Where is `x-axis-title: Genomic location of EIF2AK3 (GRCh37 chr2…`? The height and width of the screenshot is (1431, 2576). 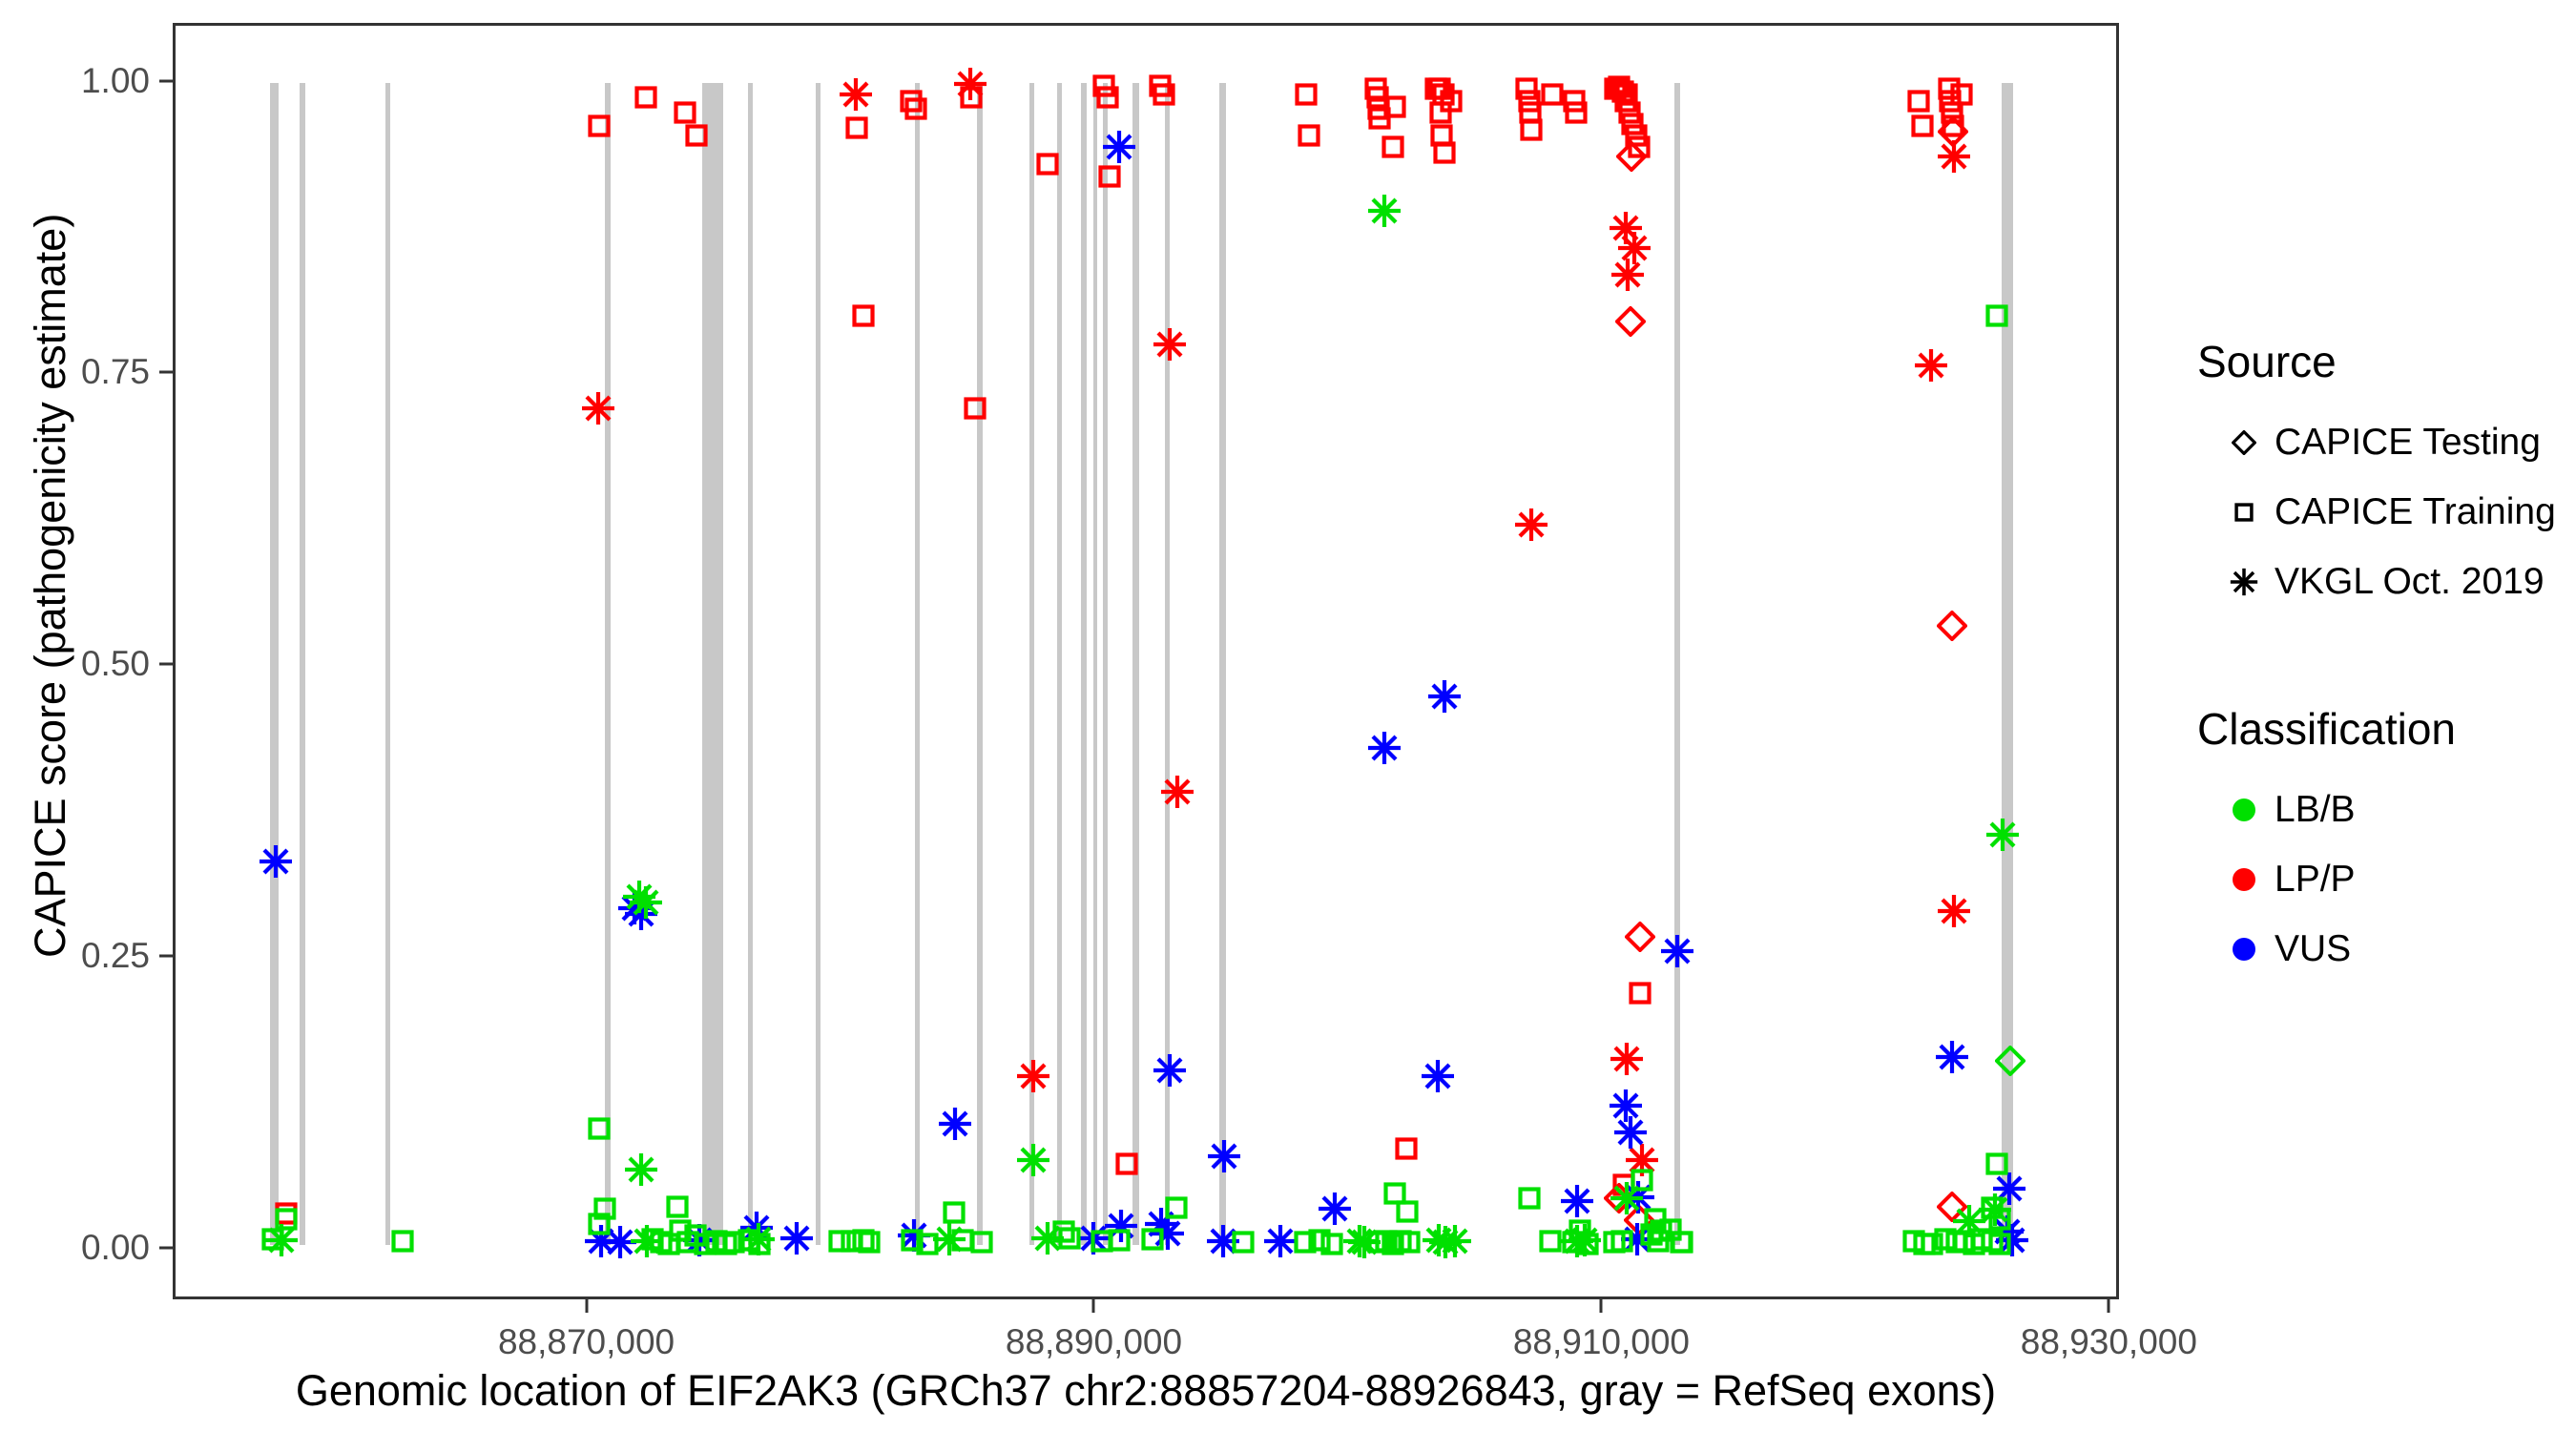
x-axis-title: Genomic location of EIF2AK3 (GRCh37 chr2… is located at coordinates (1146, 1390).